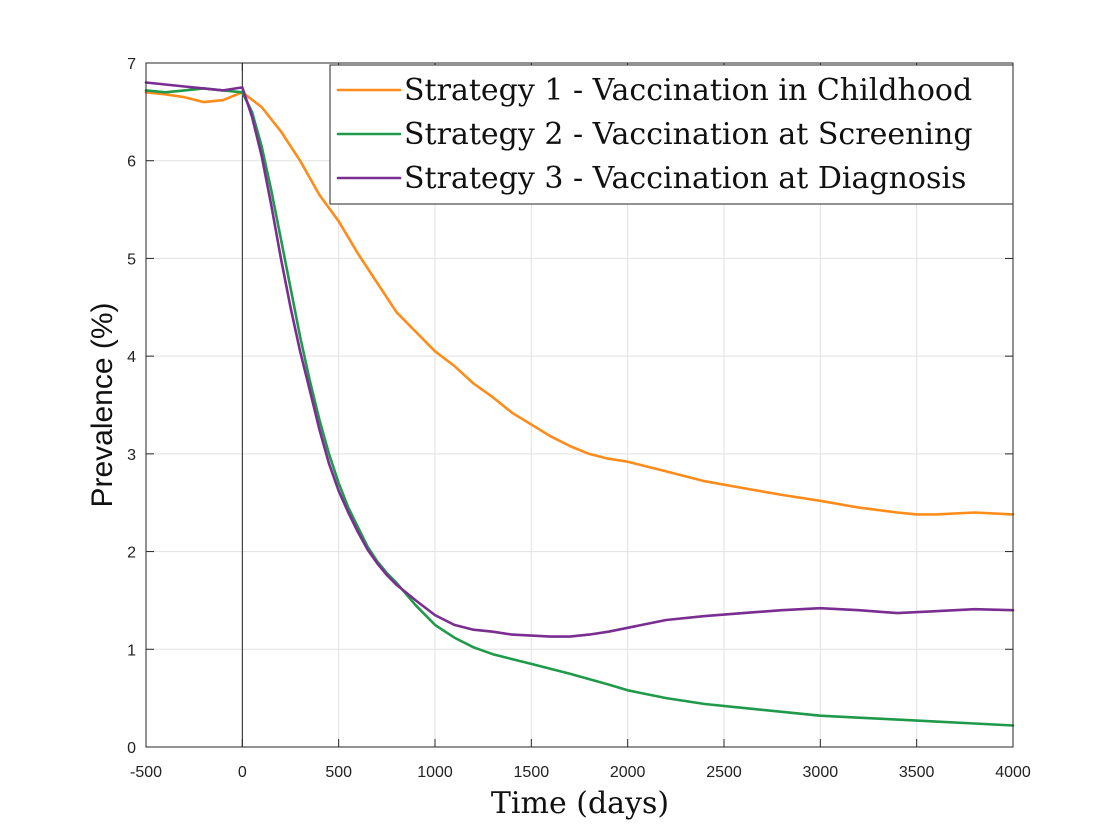 Image resolution: width=1120 pixels, height=840 pixels. I want to click on x-tick-label: 1500, so click(532, 772).